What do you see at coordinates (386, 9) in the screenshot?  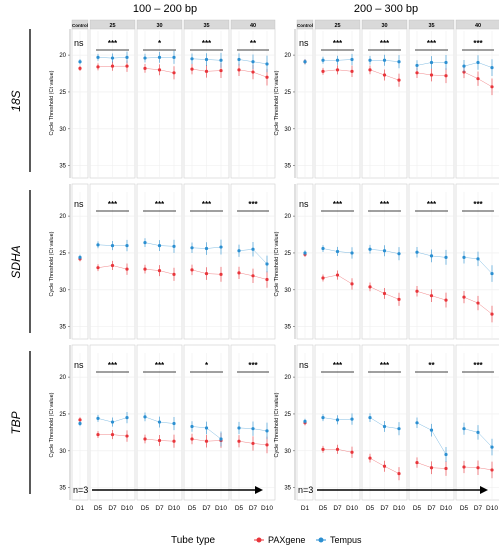 I see `group-title: 200 – 300 bp` at bounding box center [386, 9].